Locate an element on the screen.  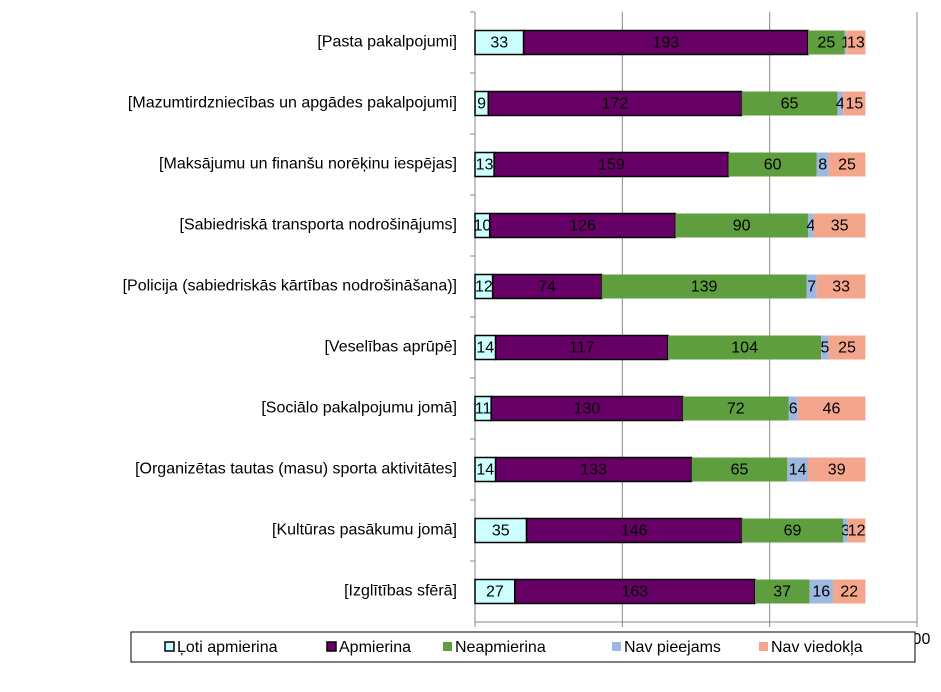
y-tick-label: [Sociālo pakalpojumu jomā] is located at coordinates (359, 408).